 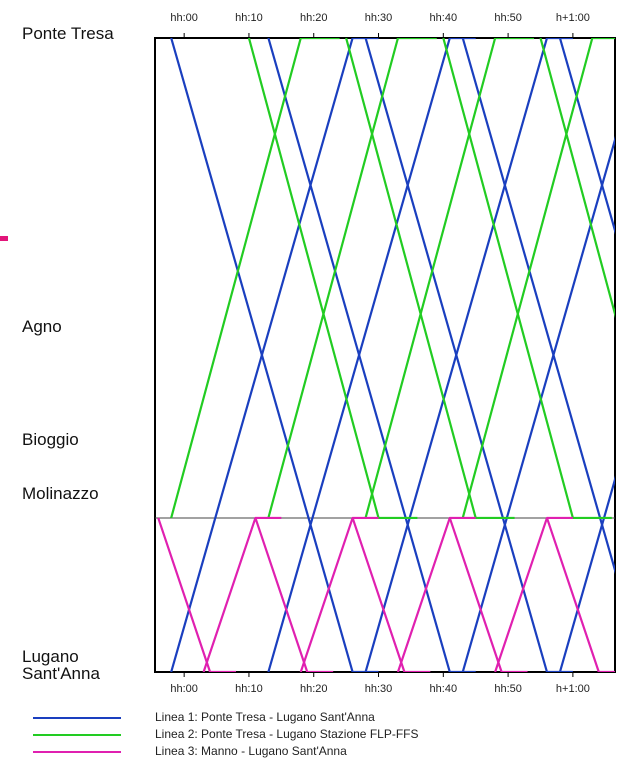 What do you see at coordinates (573, 689) in the screenshot?
I see `x-tick-label-bottom: h+1:00` at bounding box center [573, 689].